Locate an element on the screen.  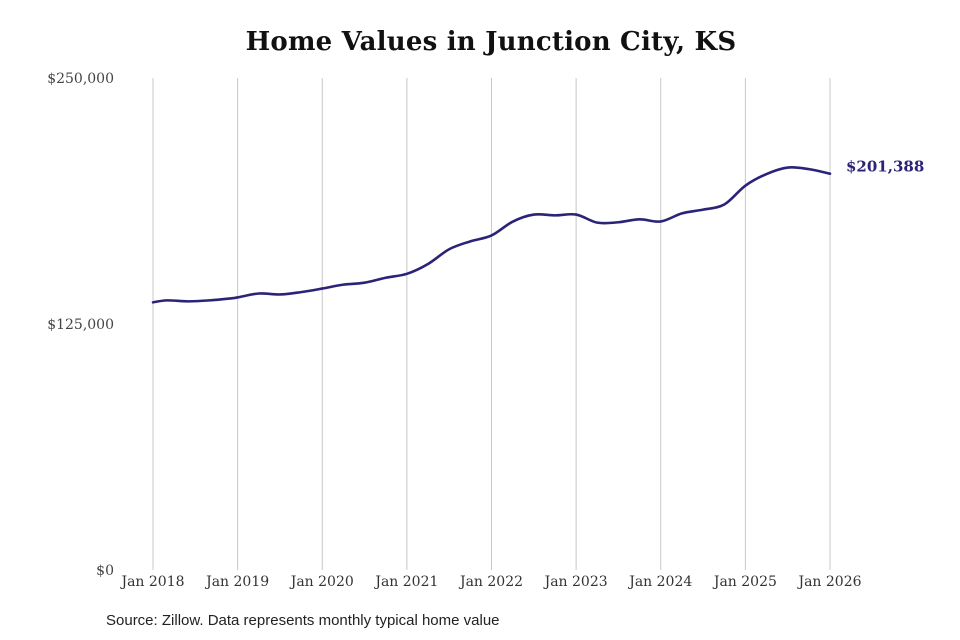
x-tick-jan-2023: Jan 2023 is located at coordinates (575, 582).